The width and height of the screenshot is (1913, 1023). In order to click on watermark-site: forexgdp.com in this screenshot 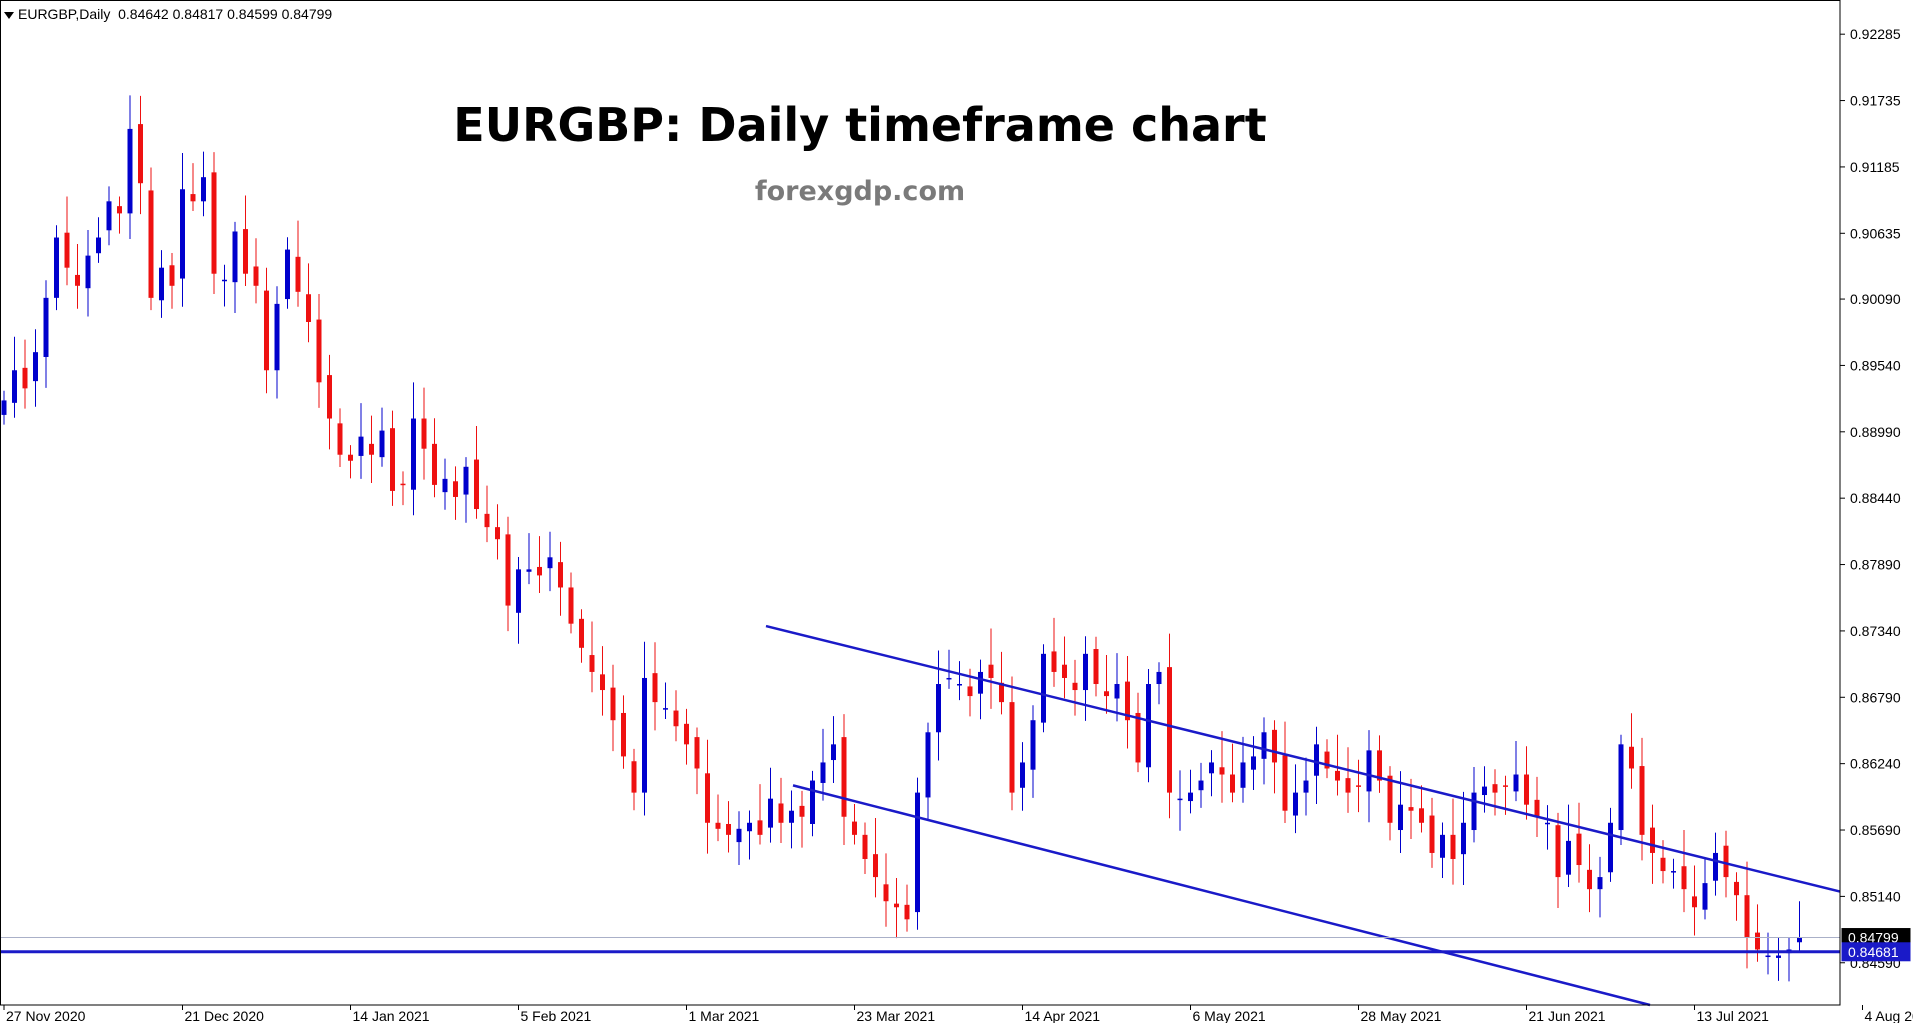, I will do `click(860, 191)`.